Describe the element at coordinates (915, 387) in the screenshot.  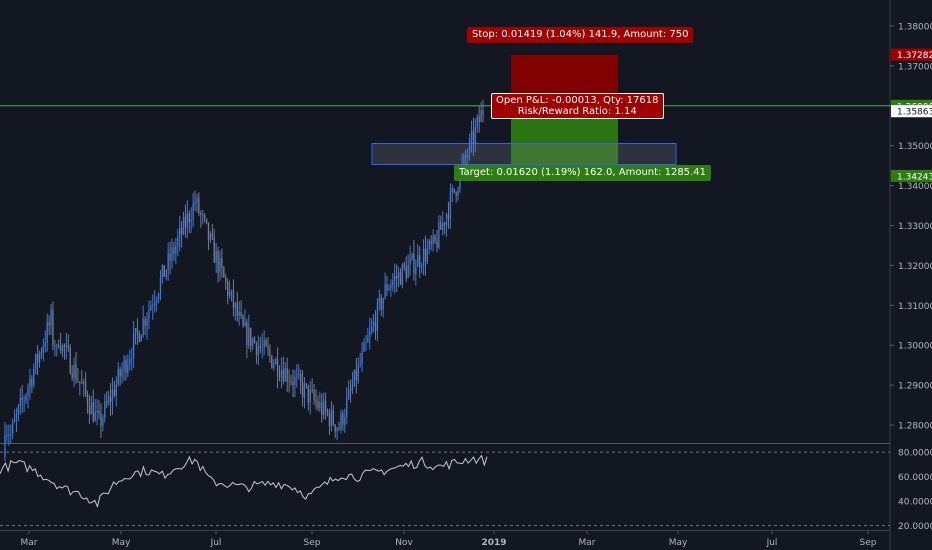
I see `price-tick-label: 1.29000` at that location.